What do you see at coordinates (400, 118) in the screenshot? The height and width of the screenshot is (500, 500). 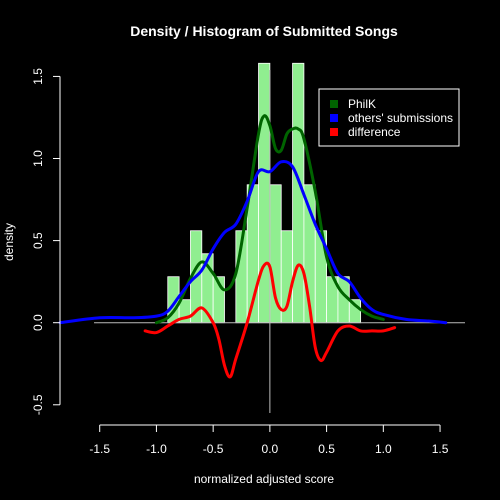 I see `legend-label: others' submissions` at bounding box center [400, 118].